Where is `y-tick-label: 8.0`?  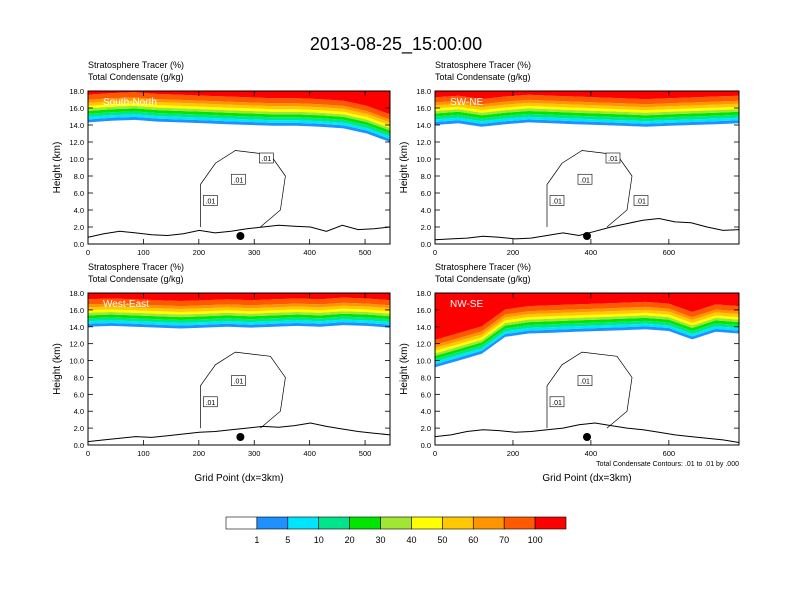
y-tick-label: 8.0 is located at coordinates (79, 176).